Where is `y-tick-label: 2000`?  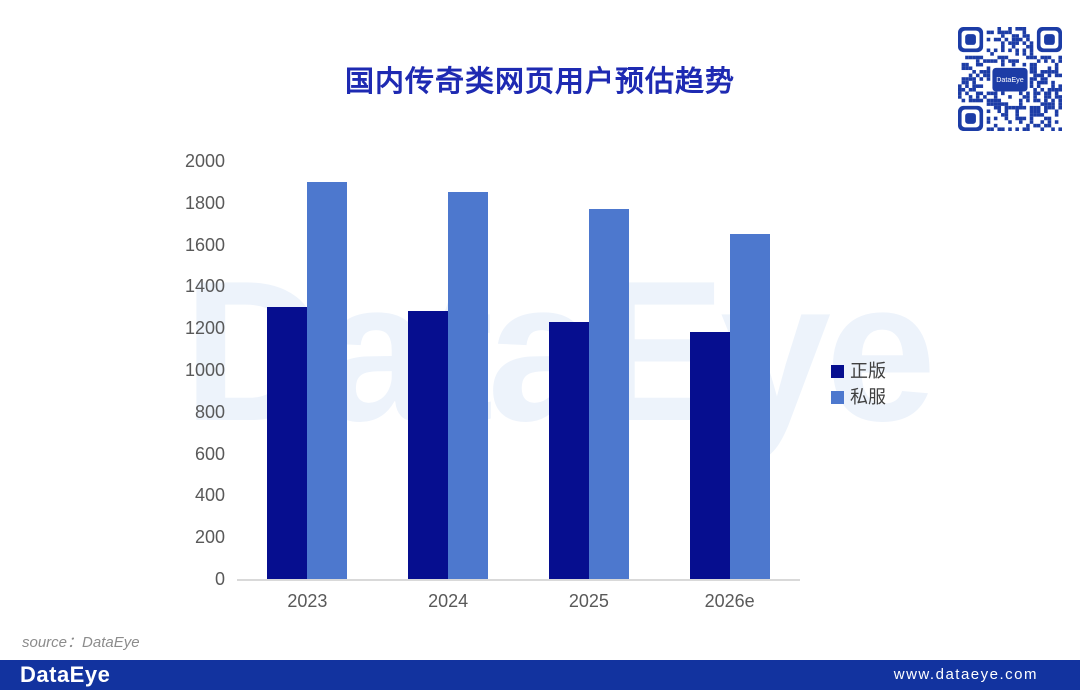
y-tick-label: 2000 is located at coordinates (204, 161).